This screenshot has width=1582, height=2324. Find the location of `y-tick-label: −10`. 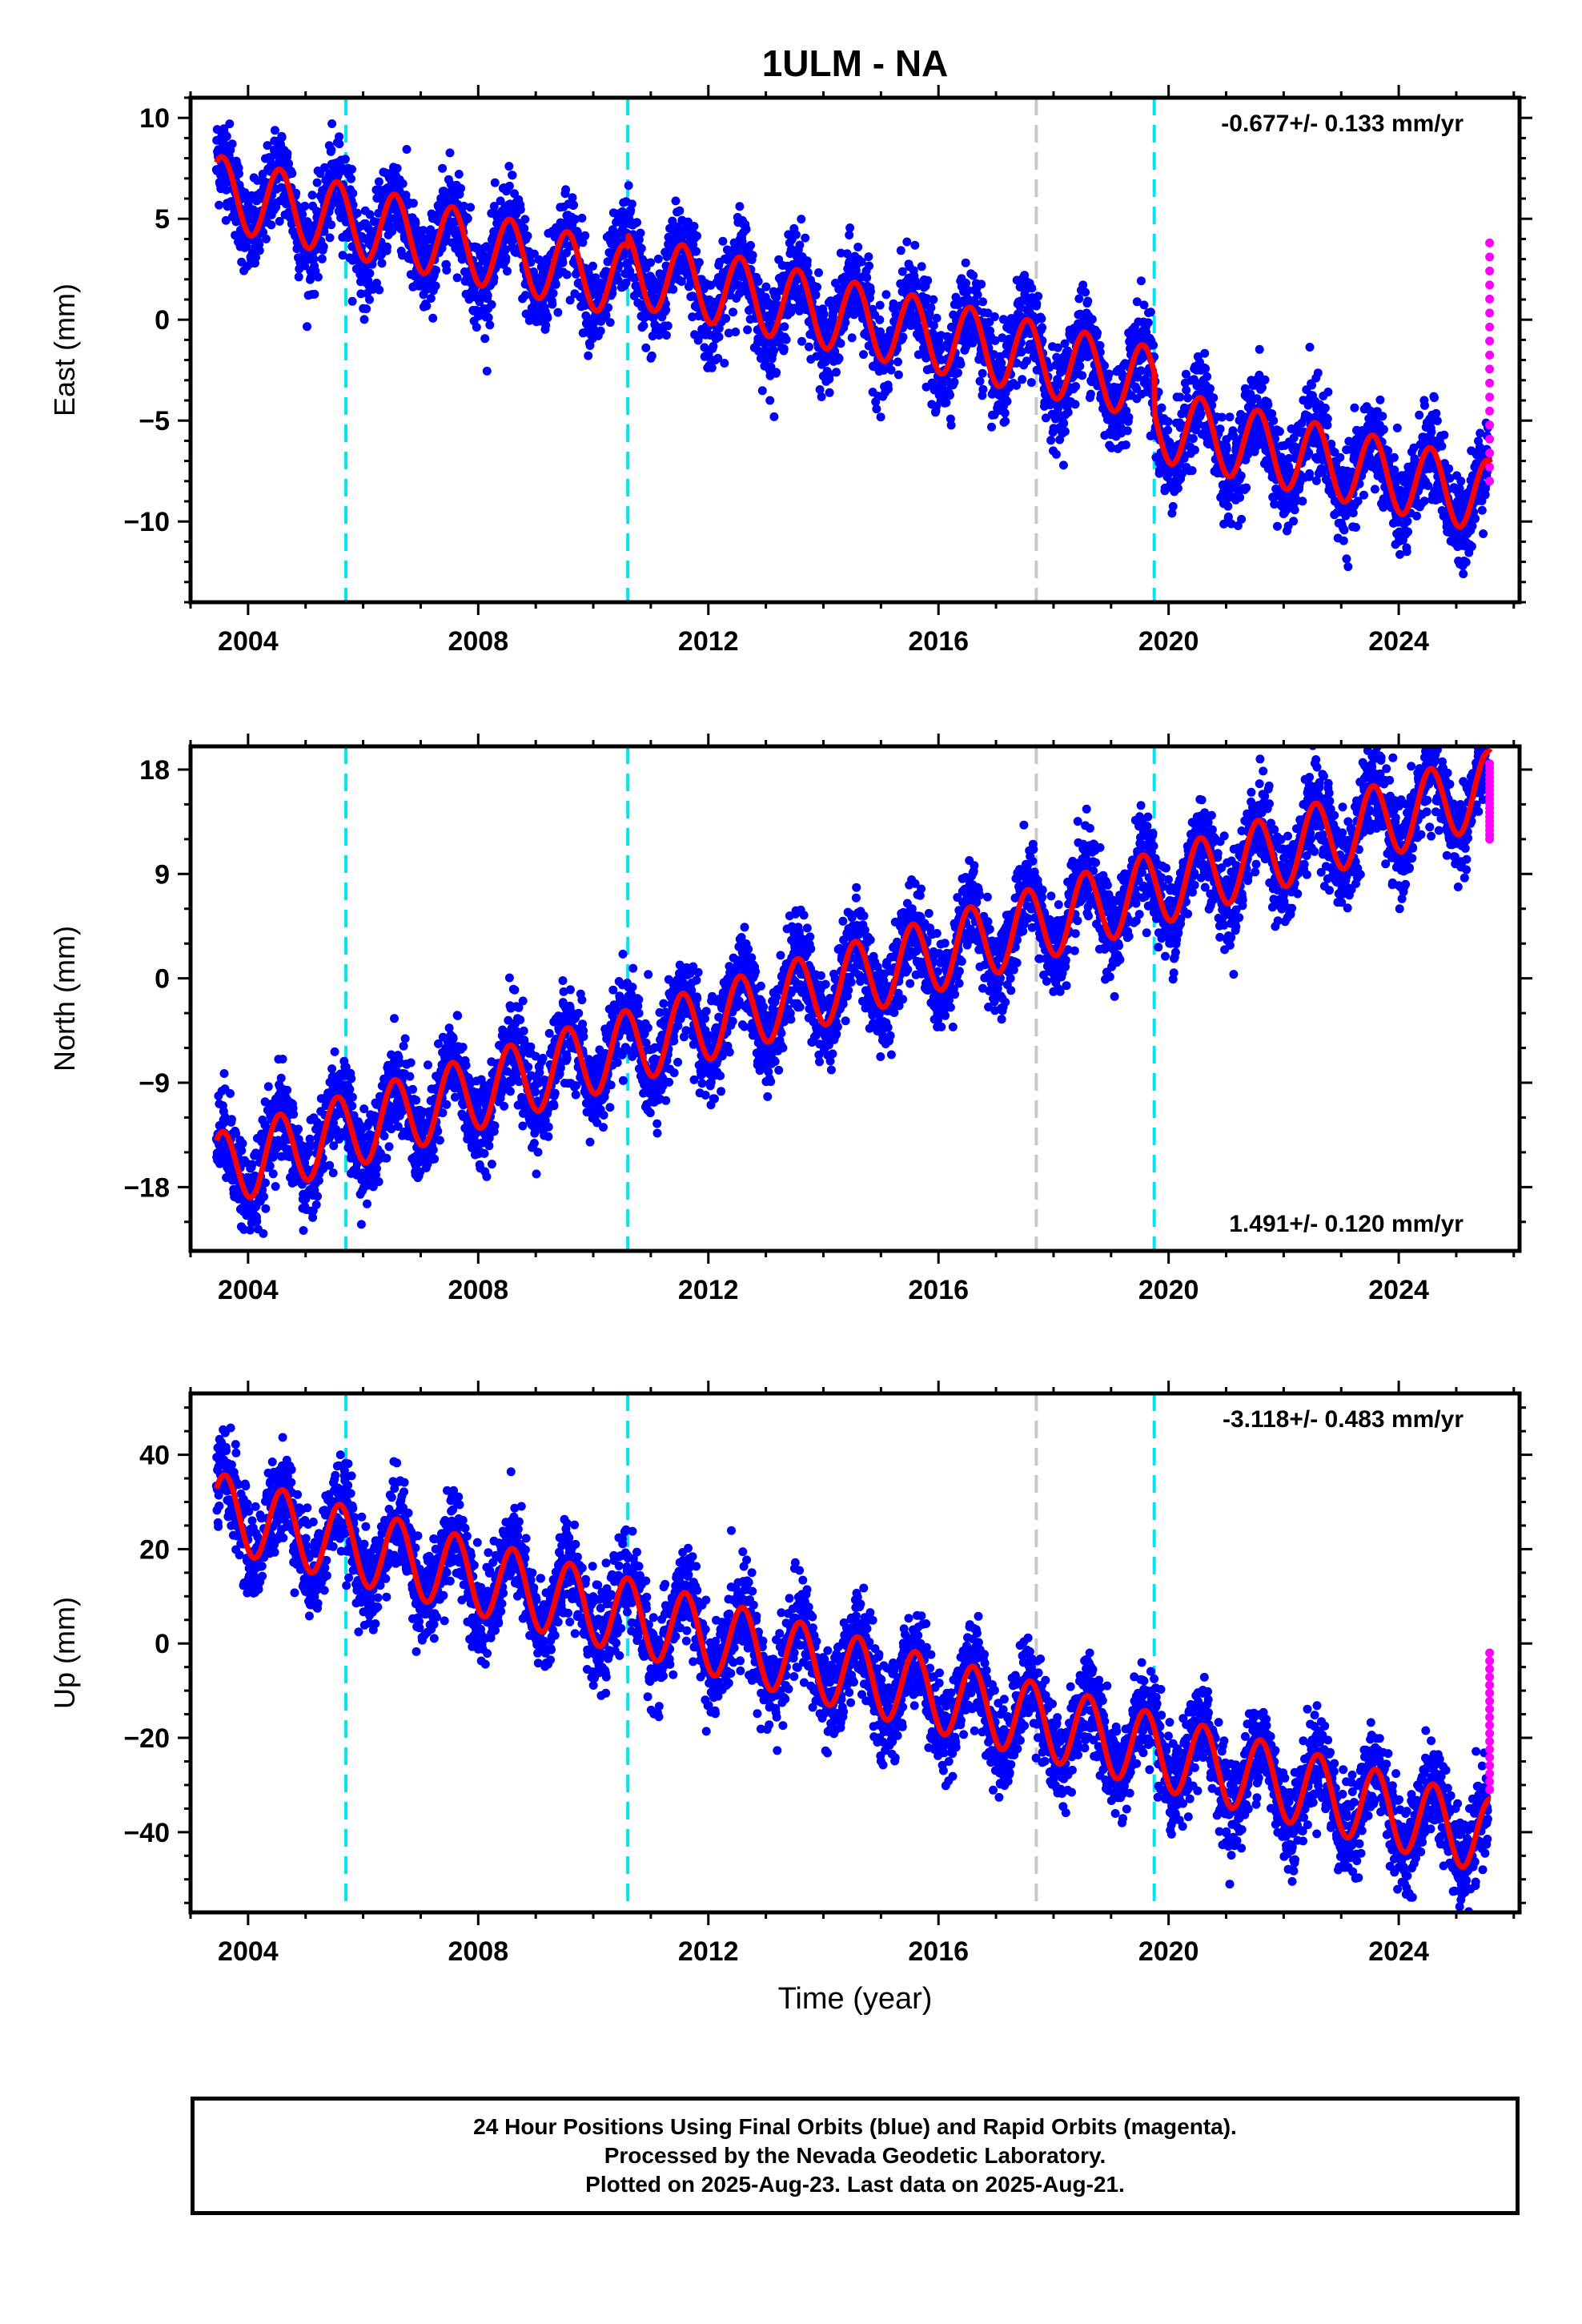

y-tick-label: −10 is located at coordinates (146, 522).